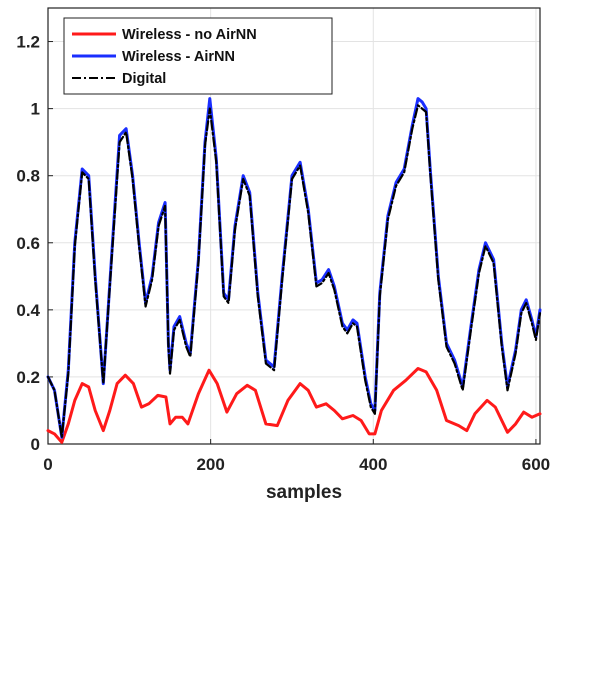 The height and width of the screenshot is (680, 598). Describe the element at coordinates (144, 79) in the screenshot. I see `legend-label-2: Digital` at that location.